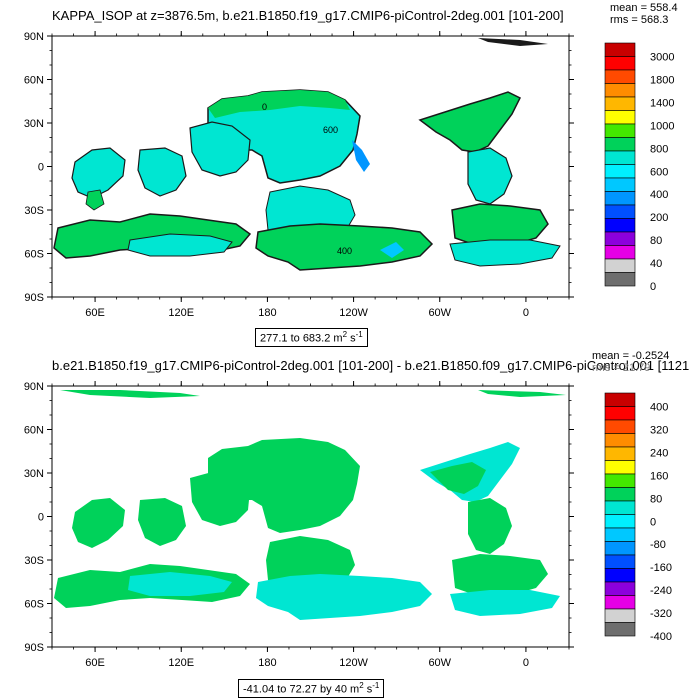  I want to click on sulu-sea, so click(95, 200).